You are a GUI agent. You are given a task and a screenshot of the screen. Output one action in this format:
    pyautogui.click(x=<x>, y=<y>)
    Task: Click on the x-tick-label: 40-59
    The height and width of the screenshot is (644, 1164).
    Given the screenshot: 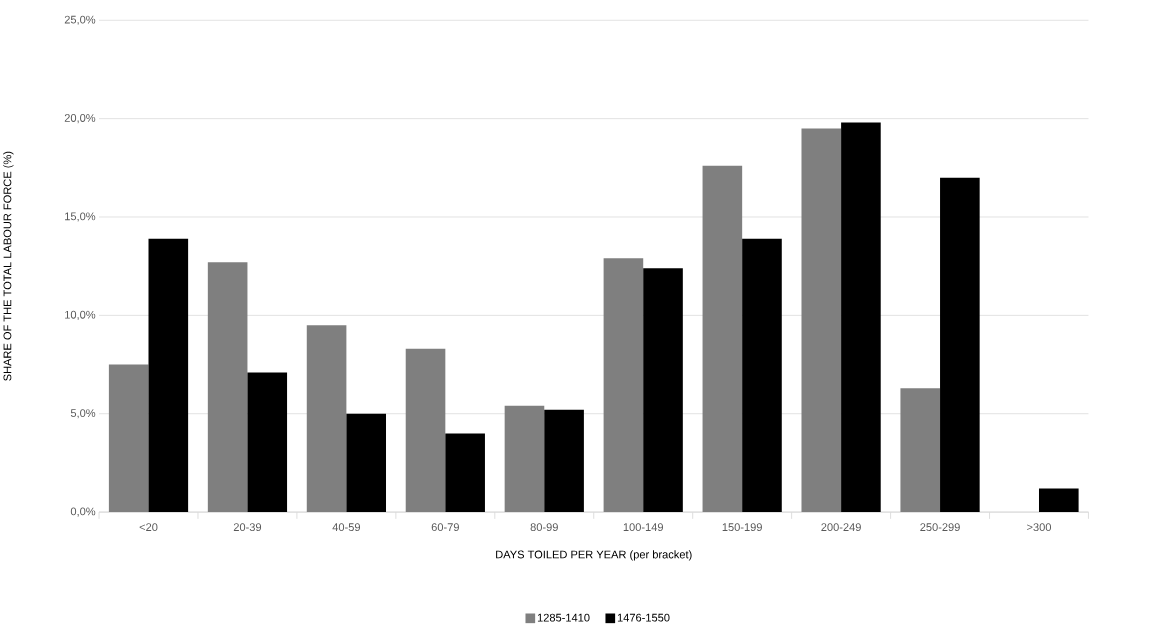 What is the action you would take?
    pyautogui.click(x=346, y=527)
    